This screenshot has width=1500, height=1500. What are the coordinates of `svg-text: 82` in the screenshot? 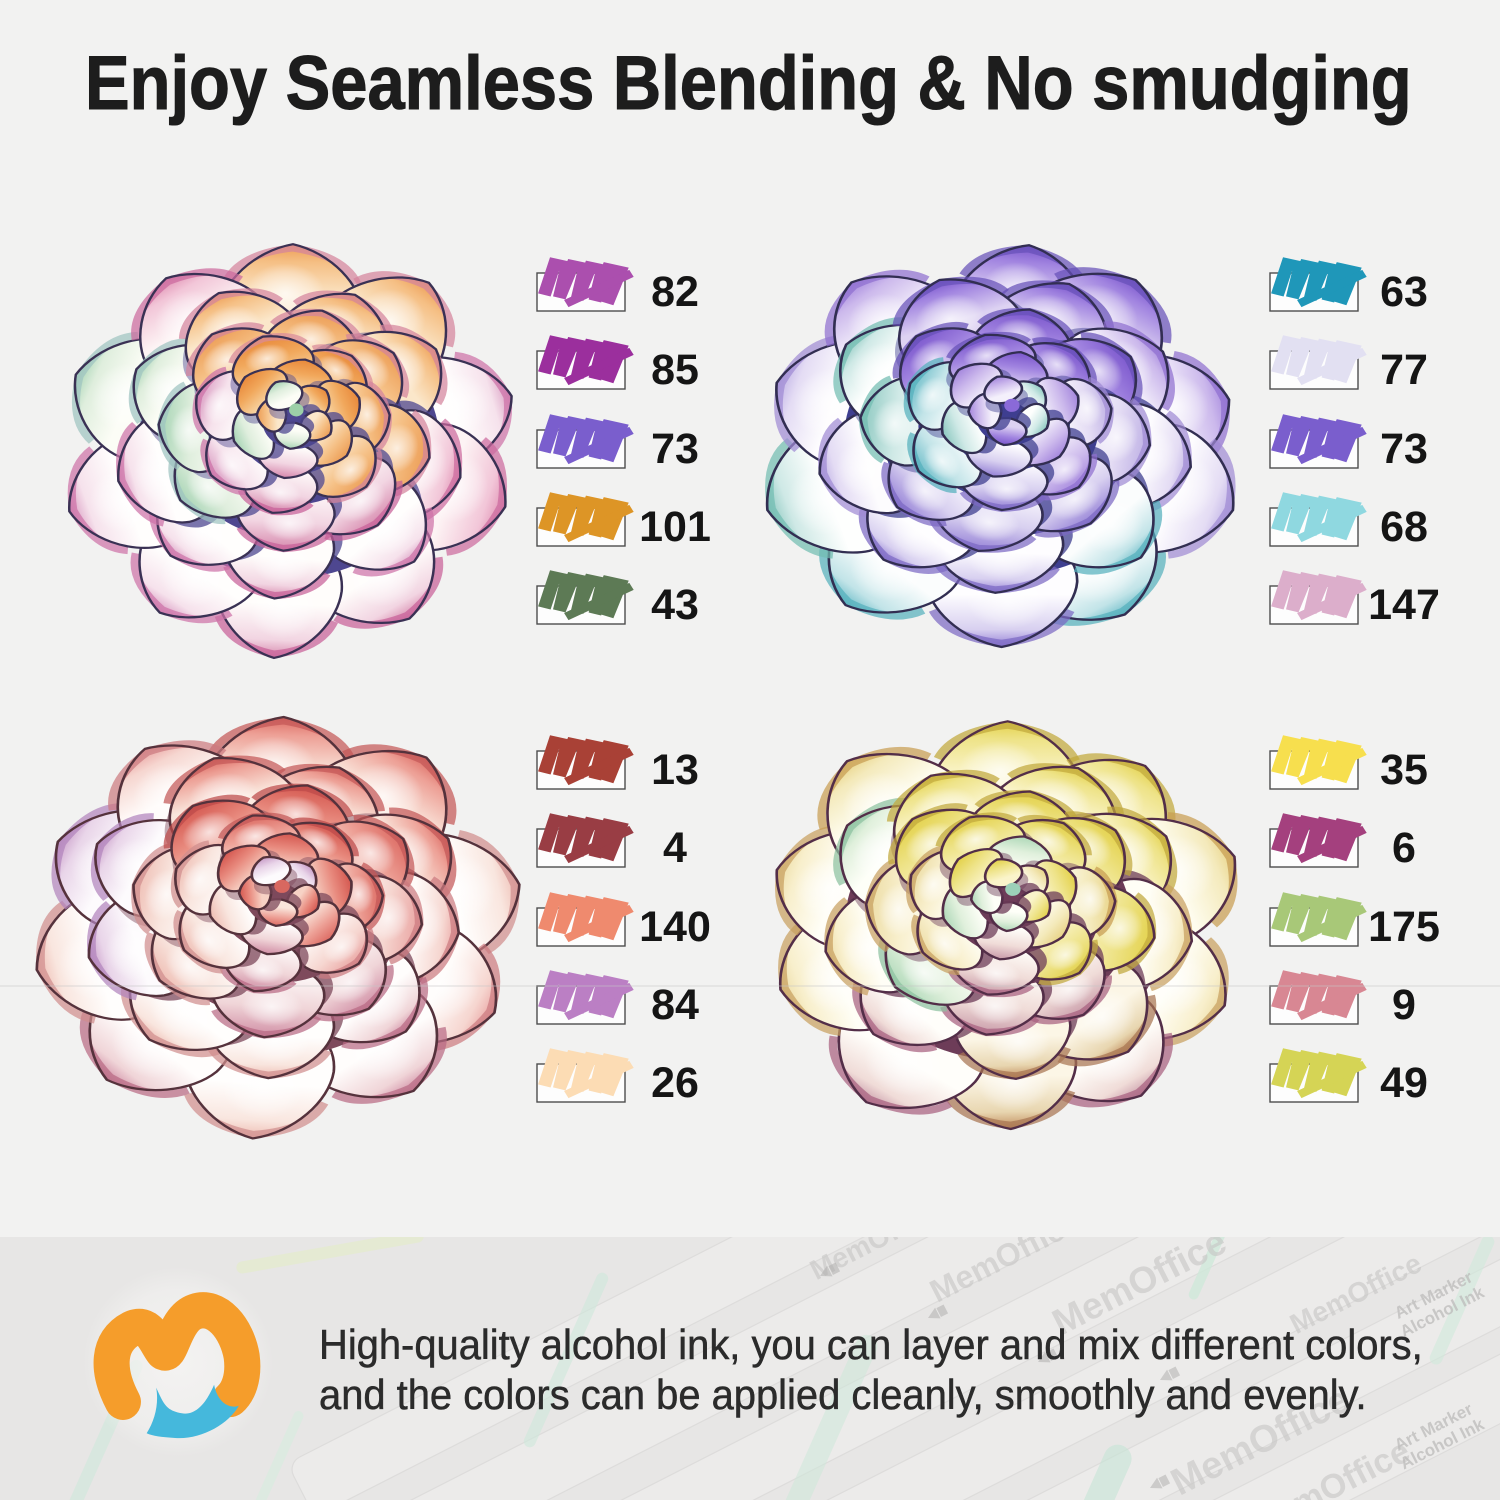 It's located at (675, 292).